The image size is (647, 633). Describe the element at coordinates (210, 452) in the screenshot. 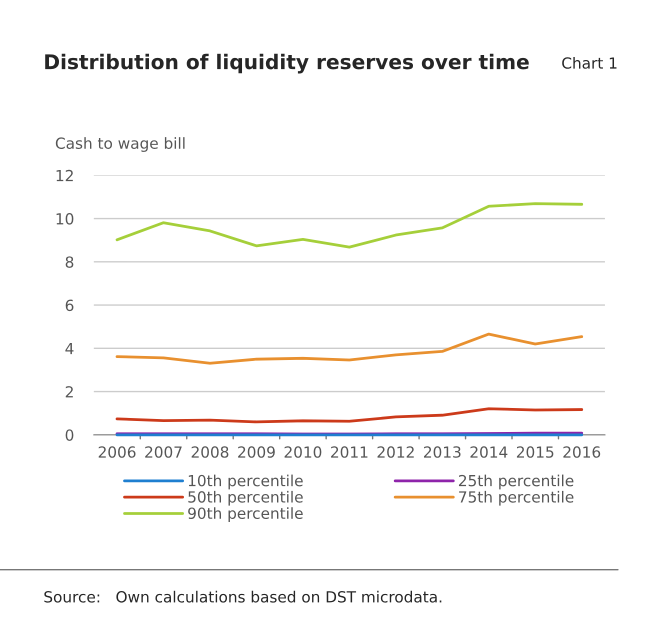

I see `x-tick-label: 2008` at that location.